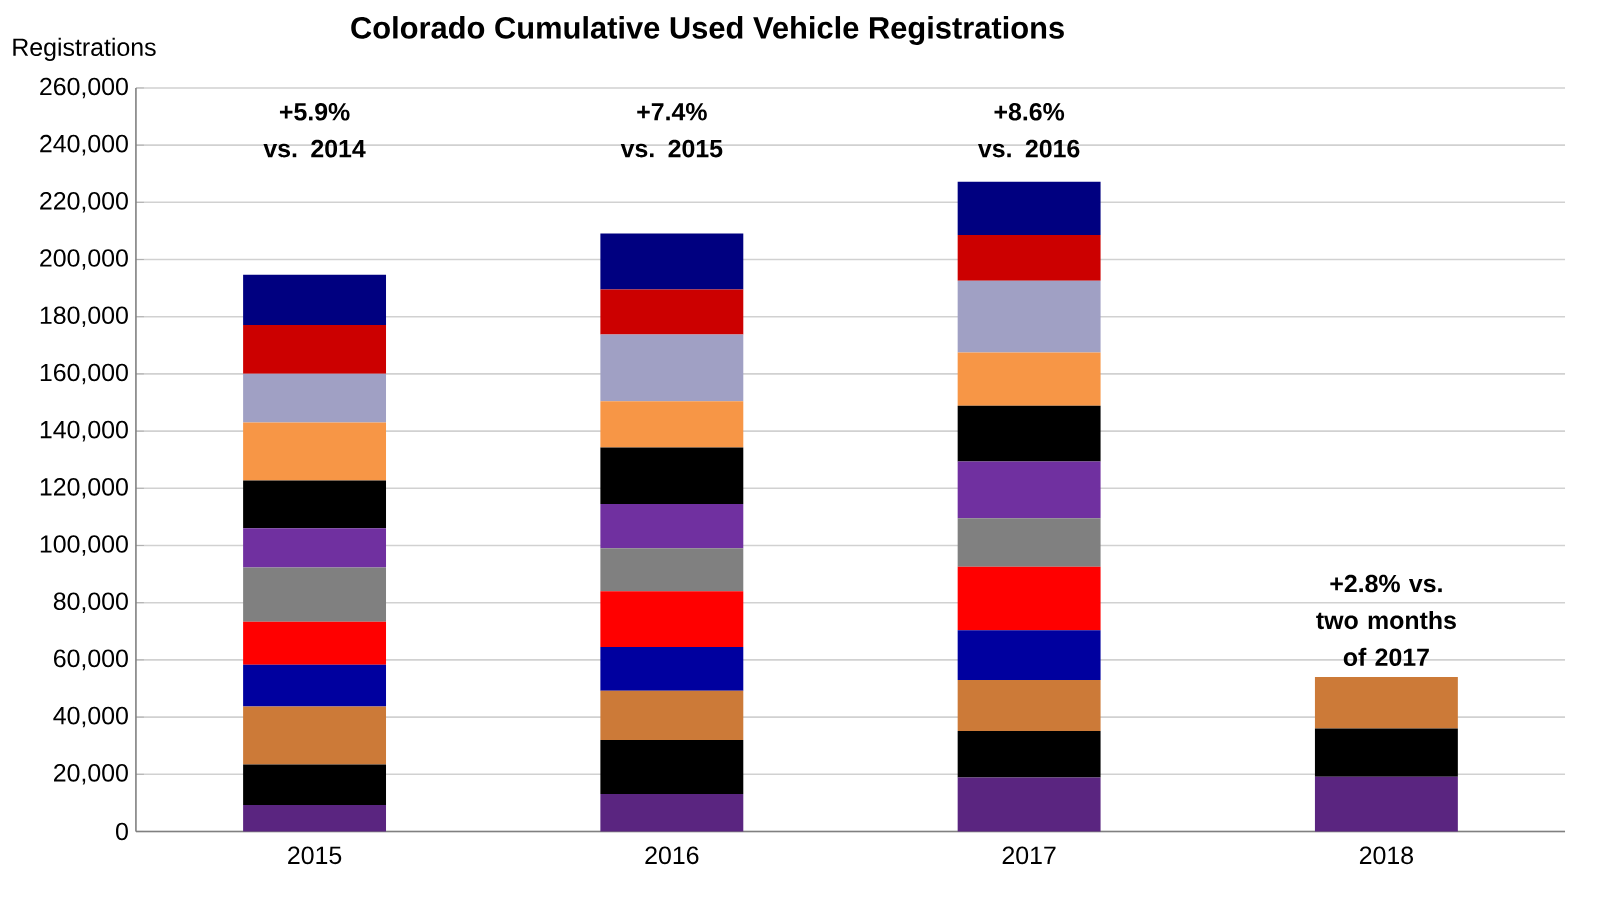  I want to click on y-tick-label: 120,000, so click(84, 488).